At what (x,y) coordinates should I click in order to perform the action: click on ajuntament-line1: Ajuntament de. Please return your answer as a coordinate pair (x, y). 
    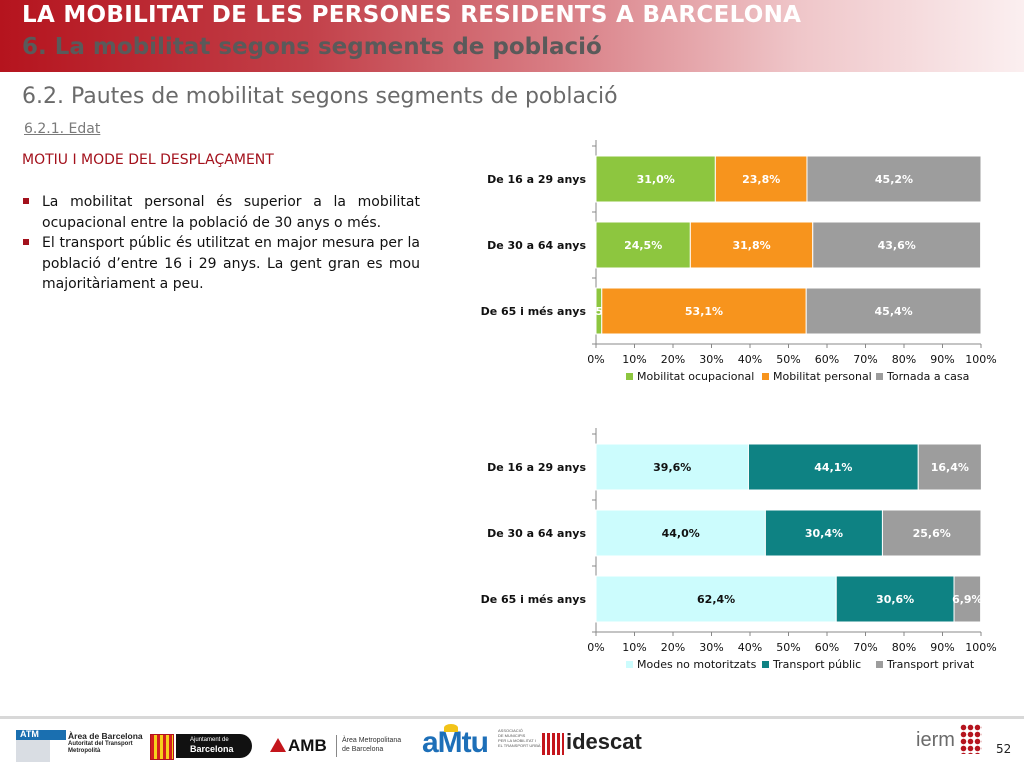
    Looking at the image, I should click on (209, 740).